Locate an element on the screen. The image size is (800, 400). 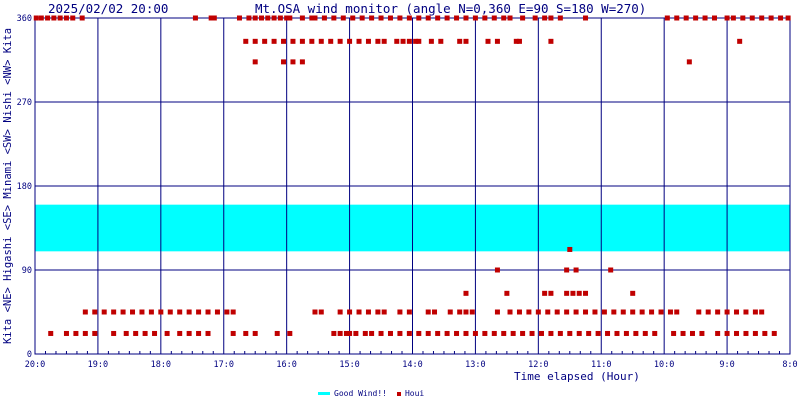
x-tick-label: 19:0 is located at coordinates (98, 365).